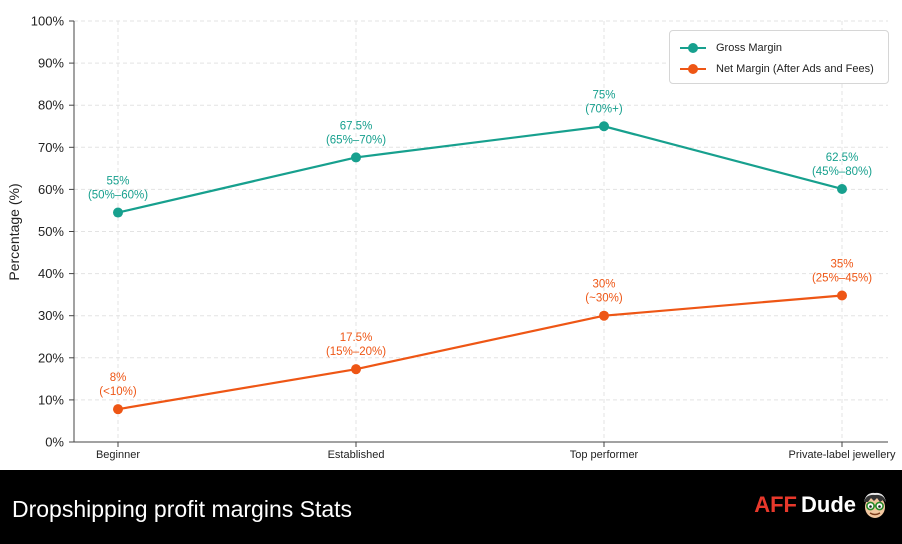 Image resolution: width=902 pixels, height=544 pixels. Describe the element at coordinates (51, 399) in the screenshot. I see `y-tick-label: 10%` at that location.